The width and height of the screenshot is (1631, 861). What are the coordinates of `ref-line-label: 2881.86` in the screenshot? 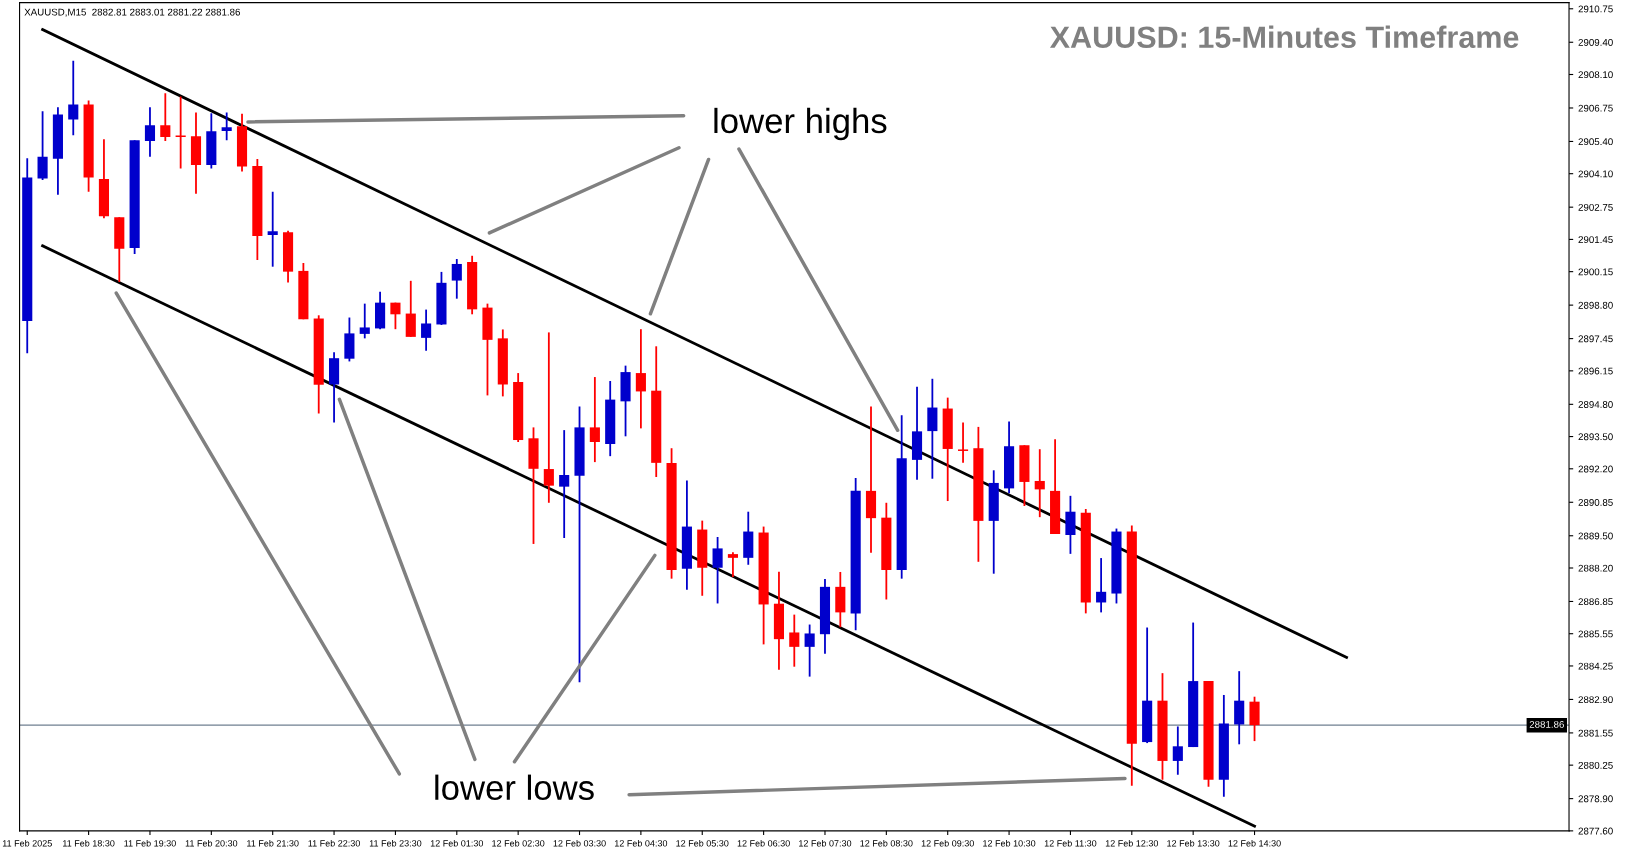 It's located at (1546, 724).